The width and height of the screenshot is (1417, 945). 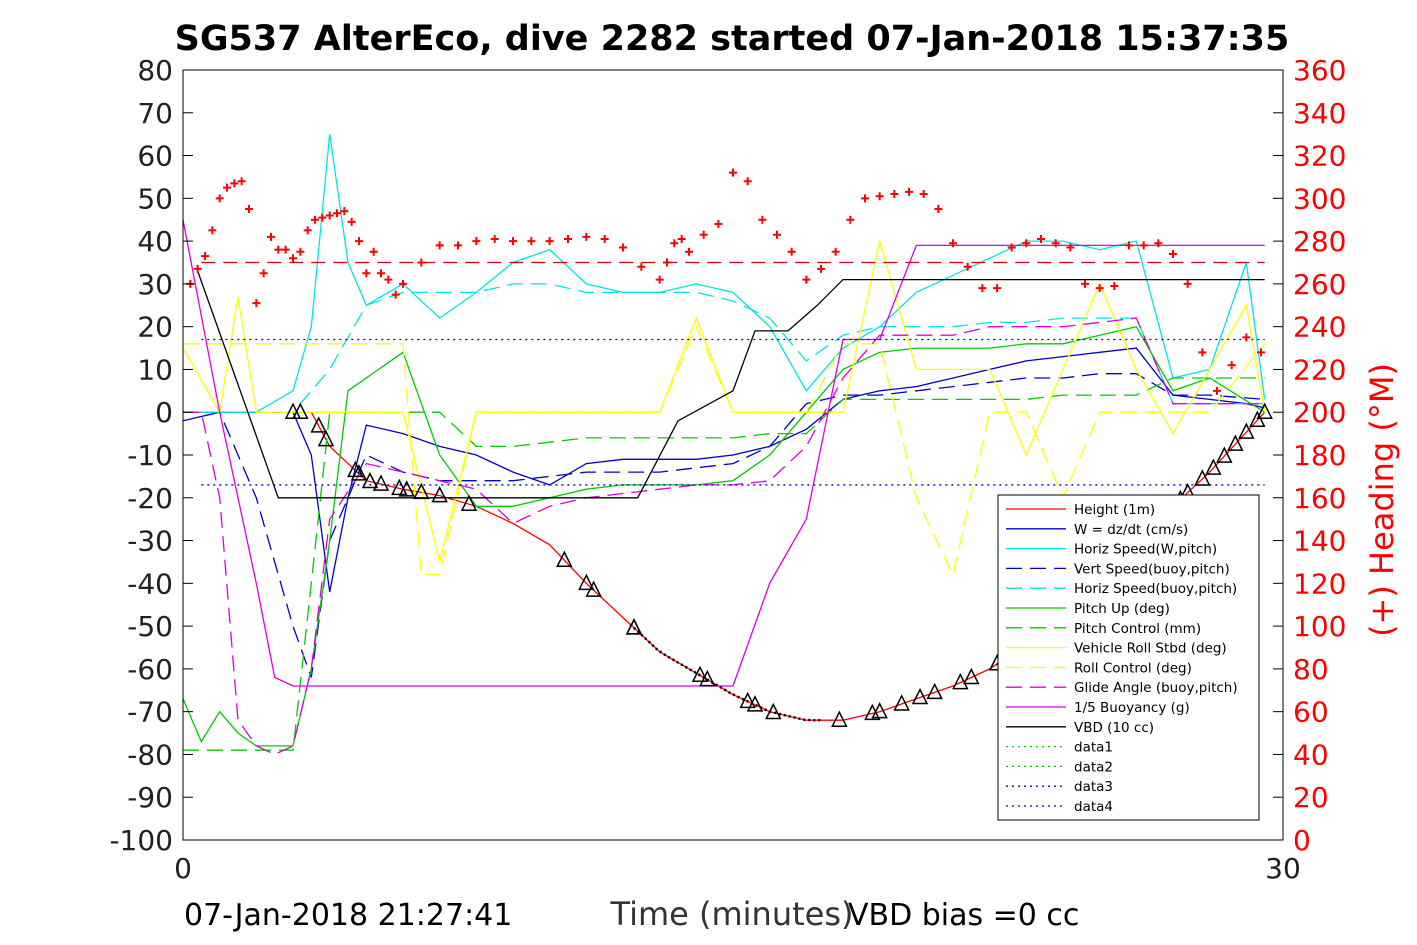 What do you see at coordinates (732, 914) in the screenshot?
I see `x-axis-label: Time (minutes)` at bounding box center [732, 914].